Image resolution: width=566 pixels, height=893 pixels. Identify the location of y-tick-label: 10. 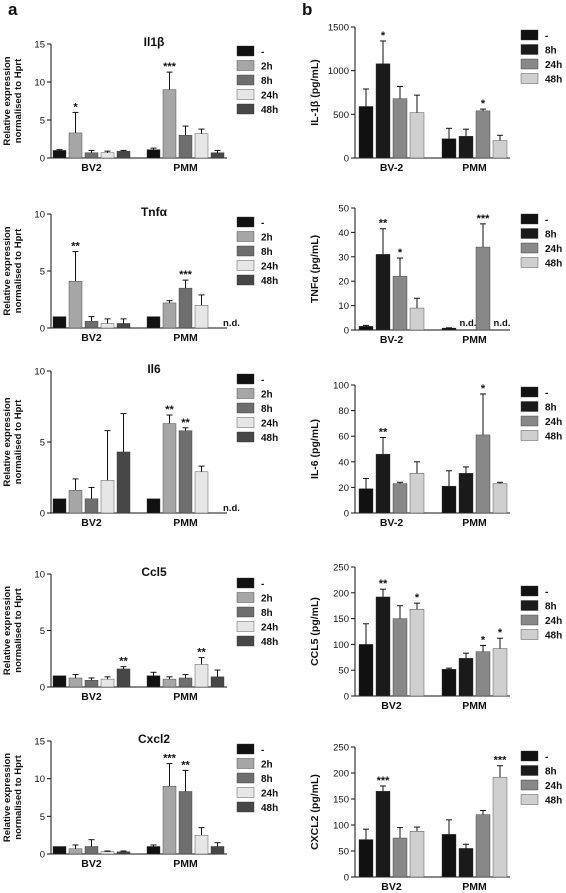
(343, 306).